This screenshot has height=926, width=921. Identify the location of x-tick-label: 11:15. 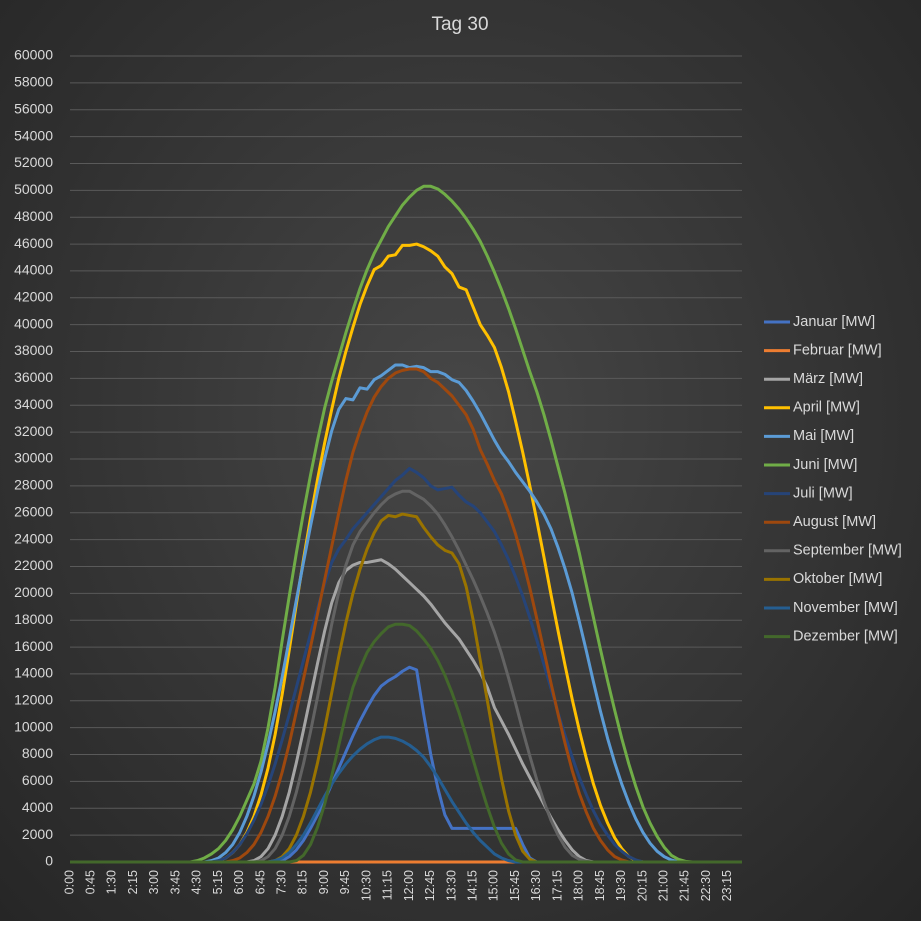
(388, 885).